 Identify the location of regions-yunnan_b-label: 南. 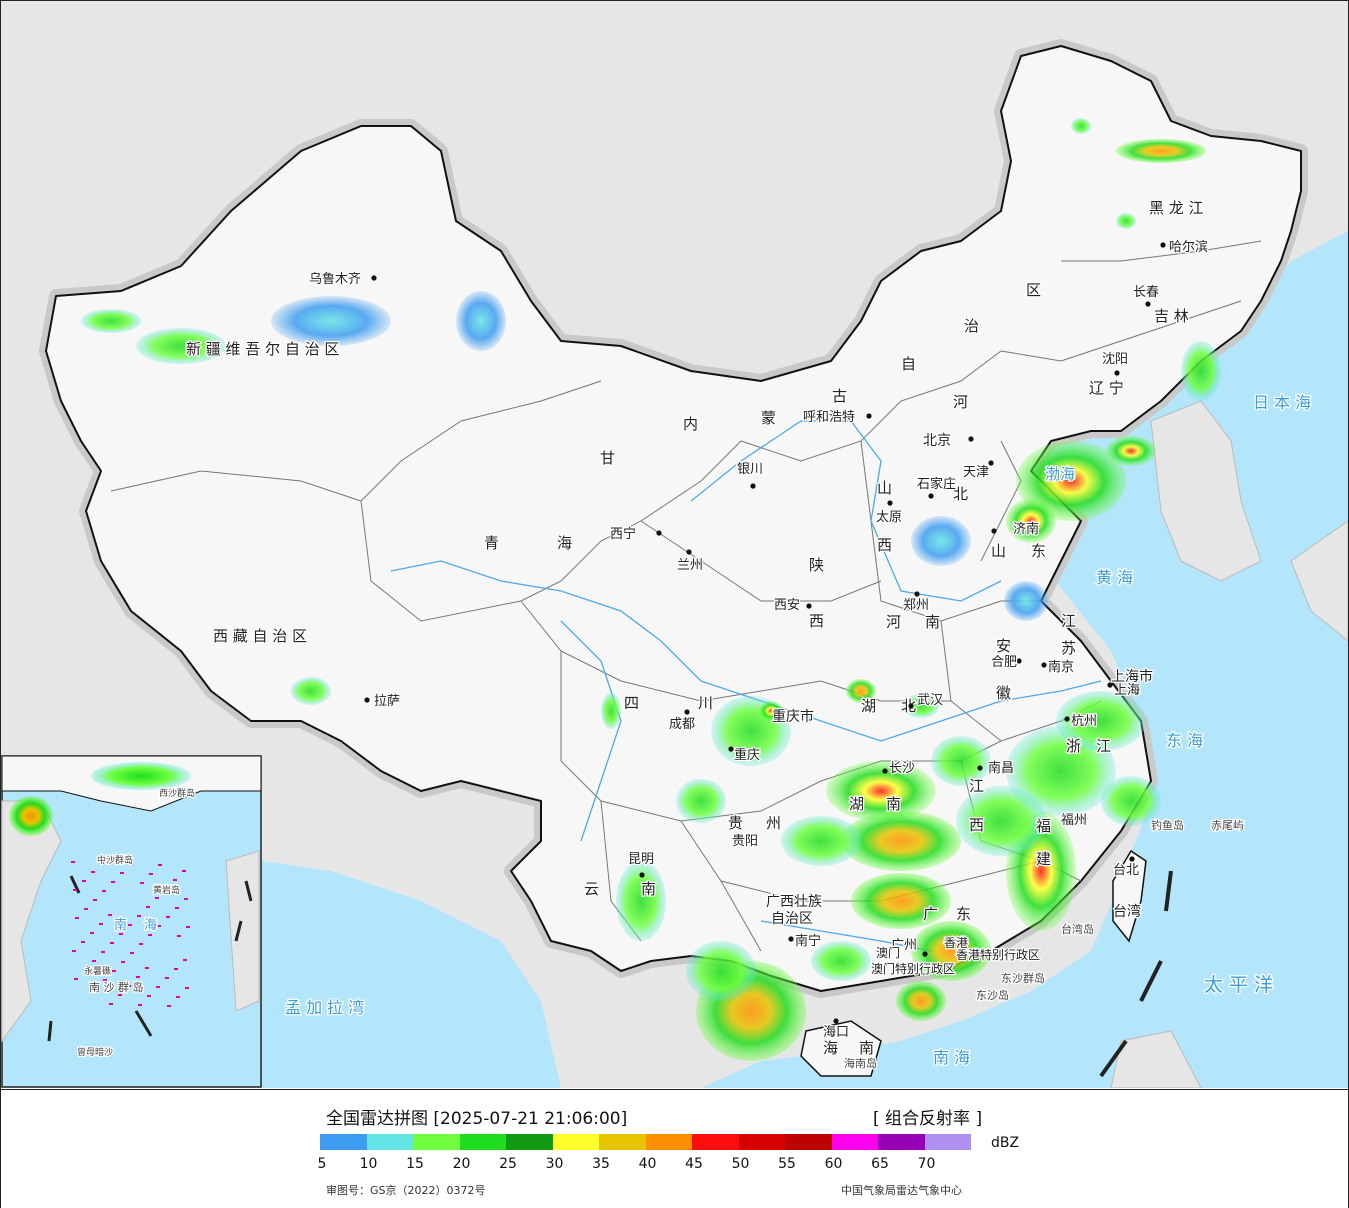
(648, 889).